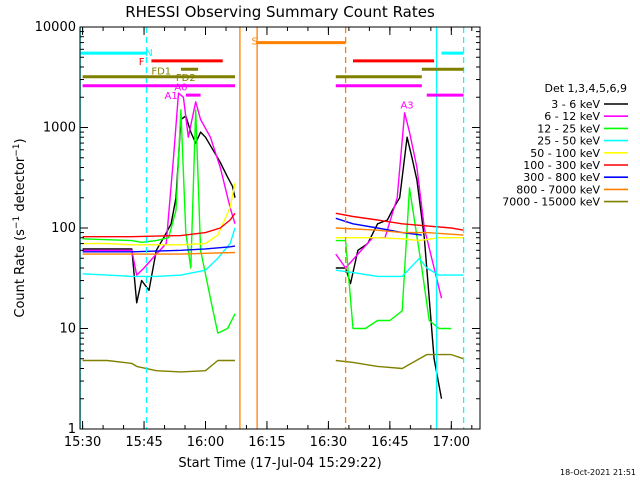 This screenshot has height=480, width=640. What do you see at coordinates (55, 27) in the screenshot?
I see `y-tick-label-4: 10000` at bounding box center [55, 27].